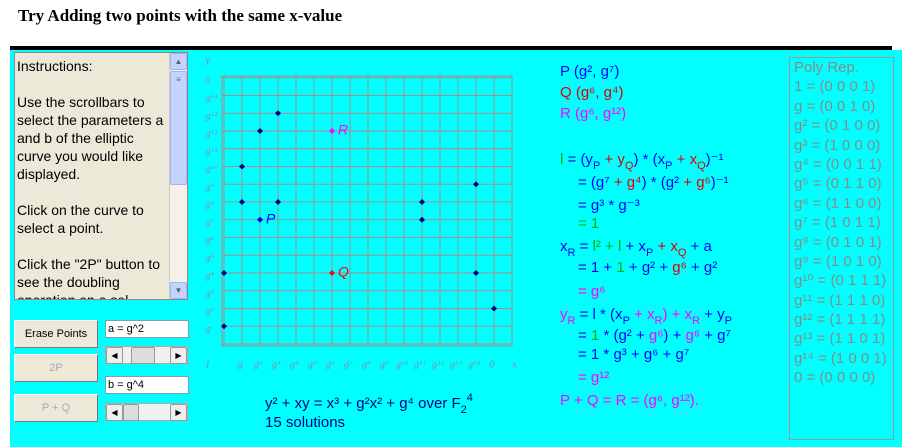  What do you see at coordinates (211, 135) in the screenshot?
I see `y-tick-label: g¹²` at bounding box center [211, 135].